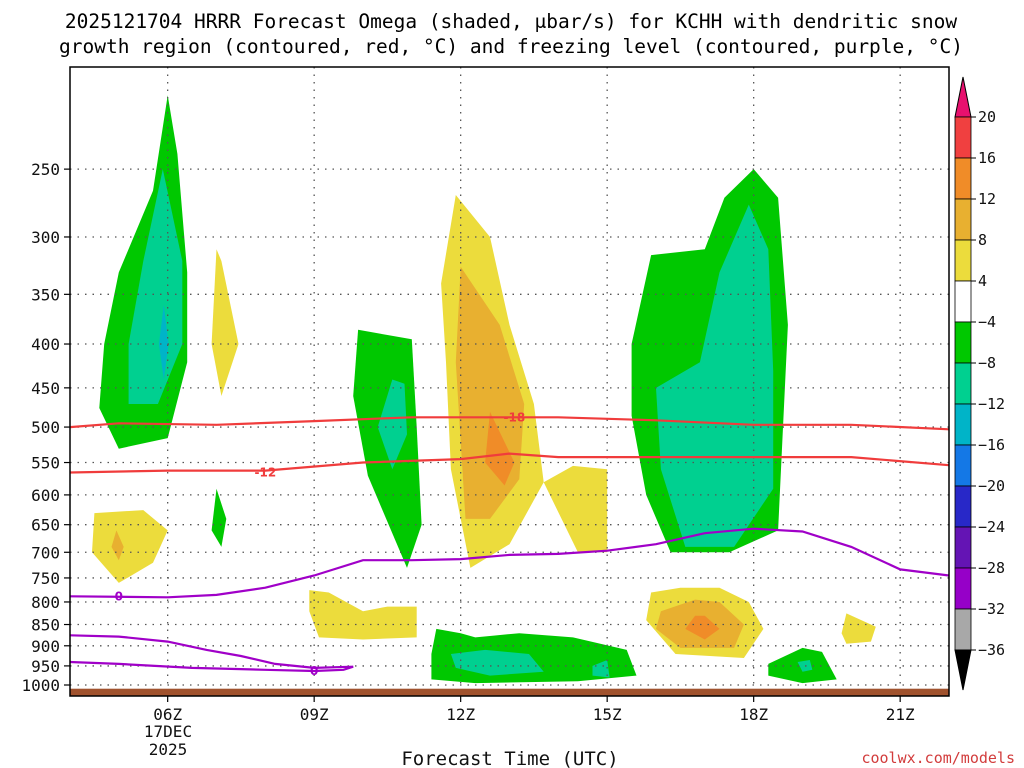 This screenshot has height=768, width=1024. I want to click on x-tick-label-18Z: 18Z, so click(753, 714).